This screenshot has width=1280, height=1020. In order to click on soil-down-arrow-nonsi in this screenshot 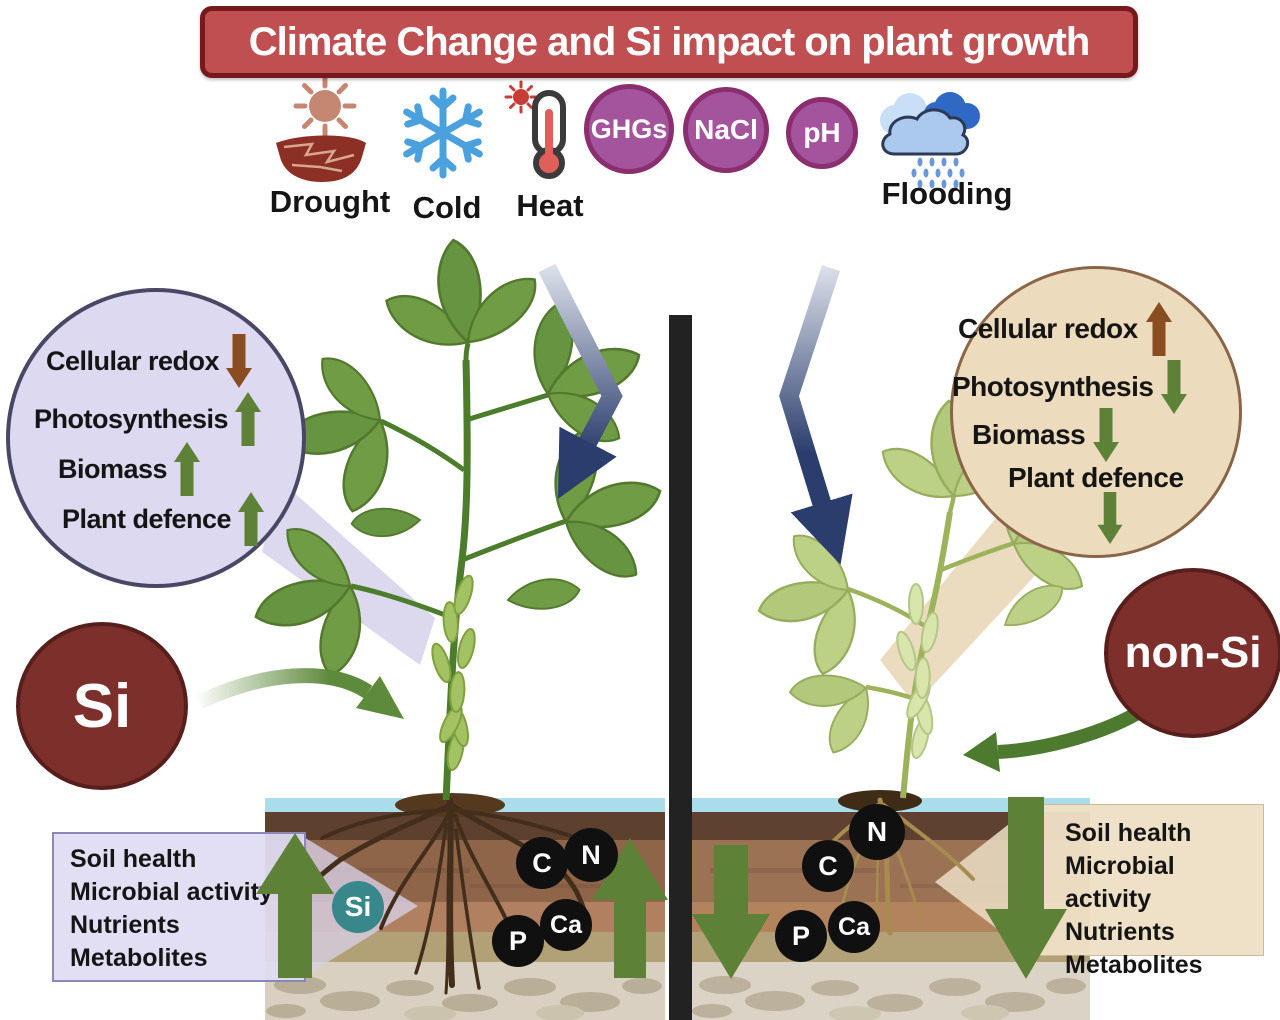, I will do `click(731, 912)`.